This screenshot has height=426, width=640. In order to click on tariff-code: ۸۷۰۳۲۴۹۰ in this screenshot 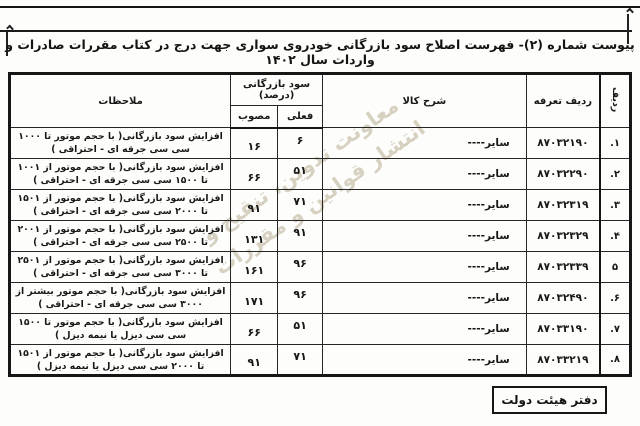, I will do `click(563, 298)`.